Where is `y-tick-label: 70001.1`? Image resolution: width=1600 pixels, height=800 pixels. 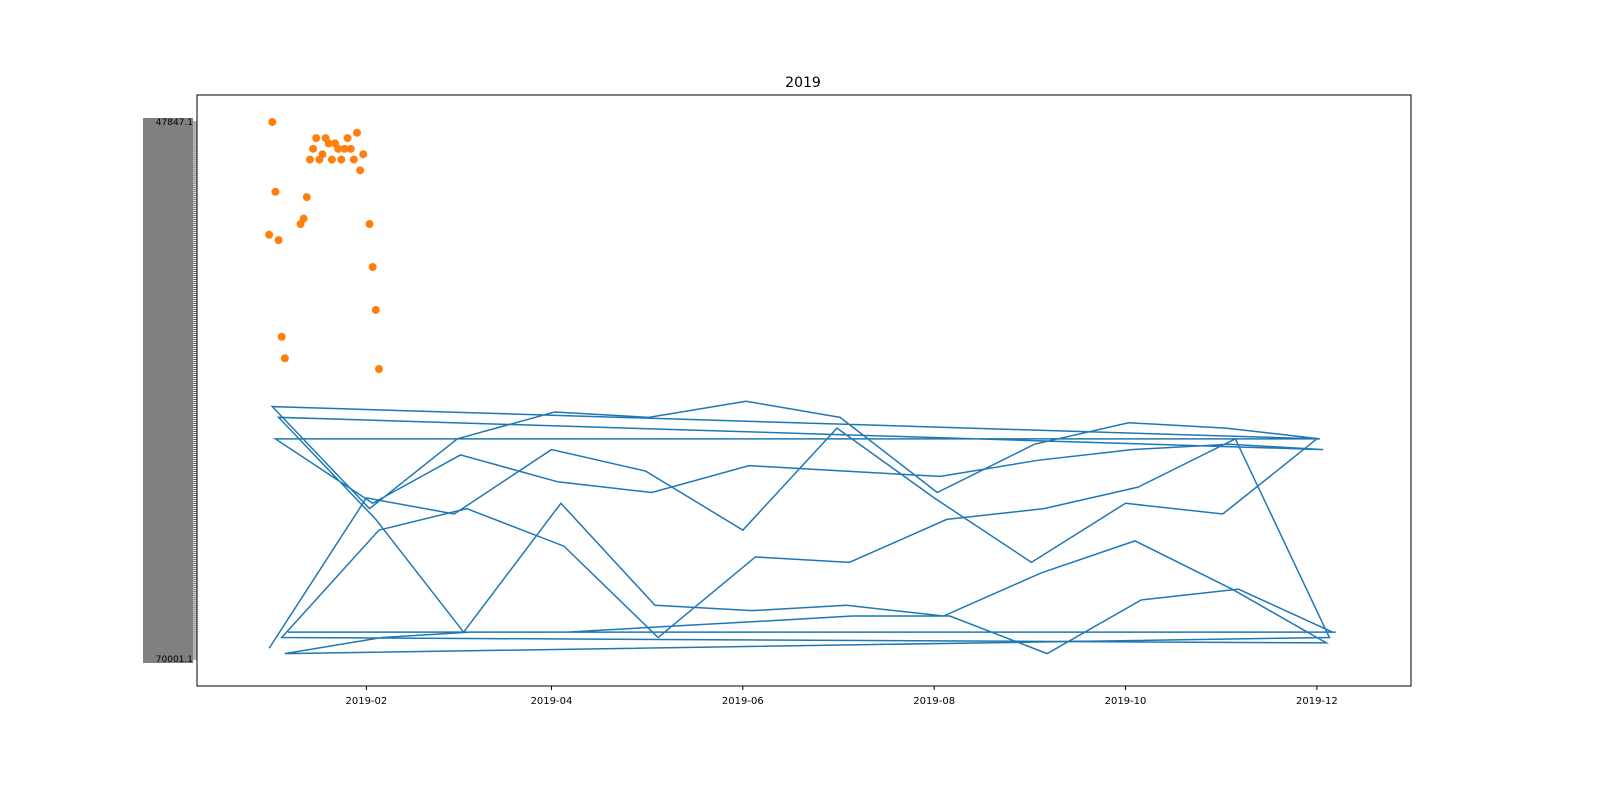
y-tick-label: 70001.1 is located at coordinates (174, 660).